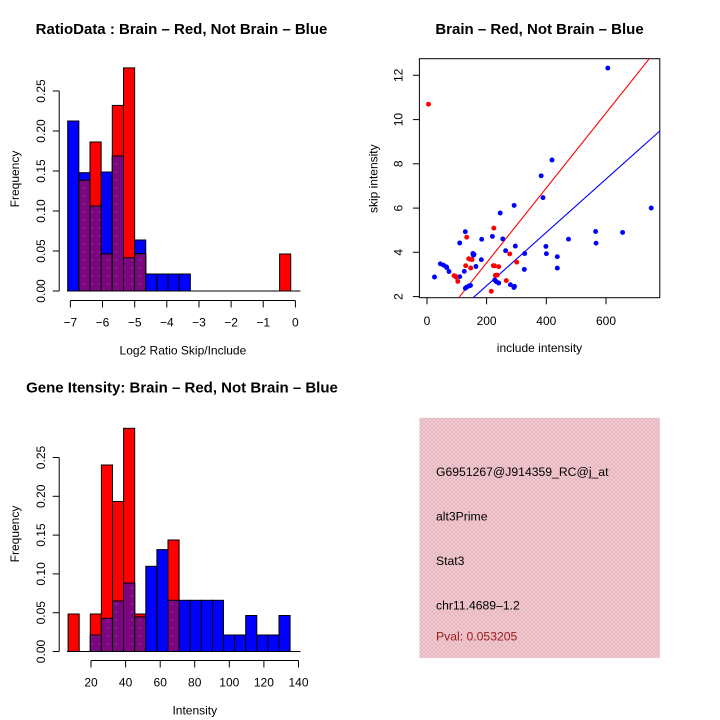 The image size is (720, 720). Describe the element at coordinates (450, 561) in the screenshot. I see `svg-text: Stat3` at that location.